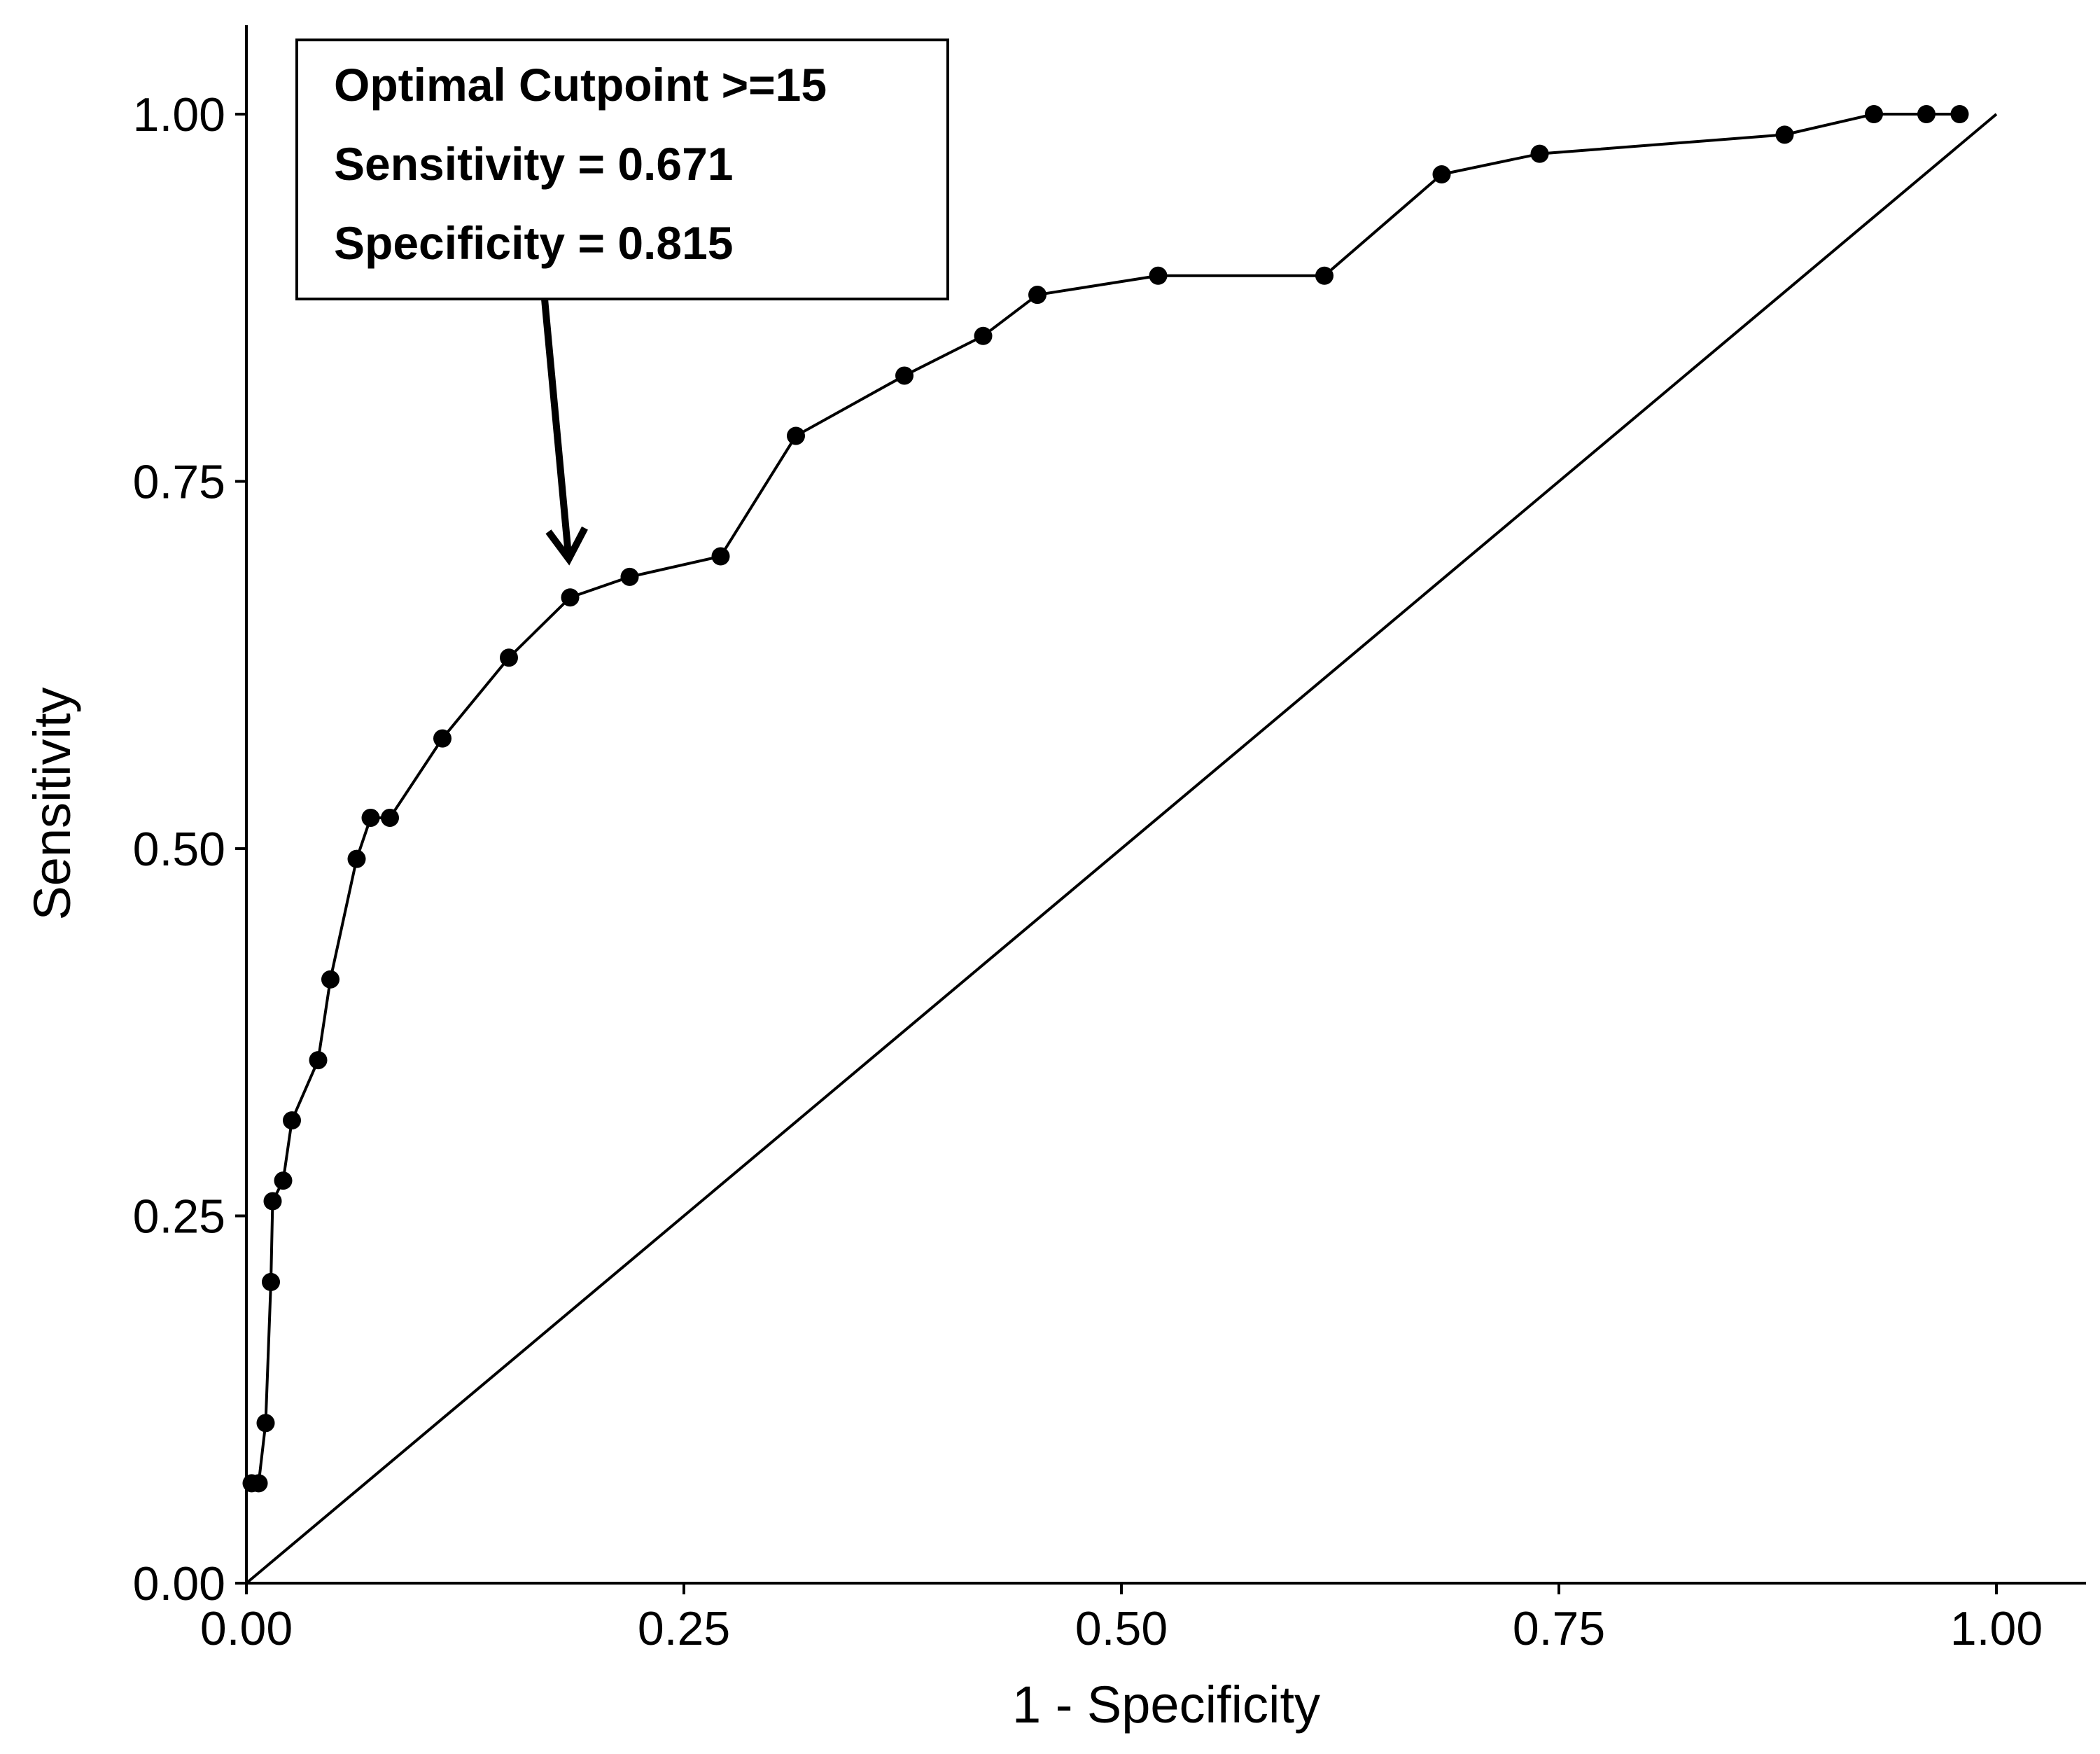 This screenshot has width=2100, height=1754. I want to click on annotation-box, so click(622, 169).